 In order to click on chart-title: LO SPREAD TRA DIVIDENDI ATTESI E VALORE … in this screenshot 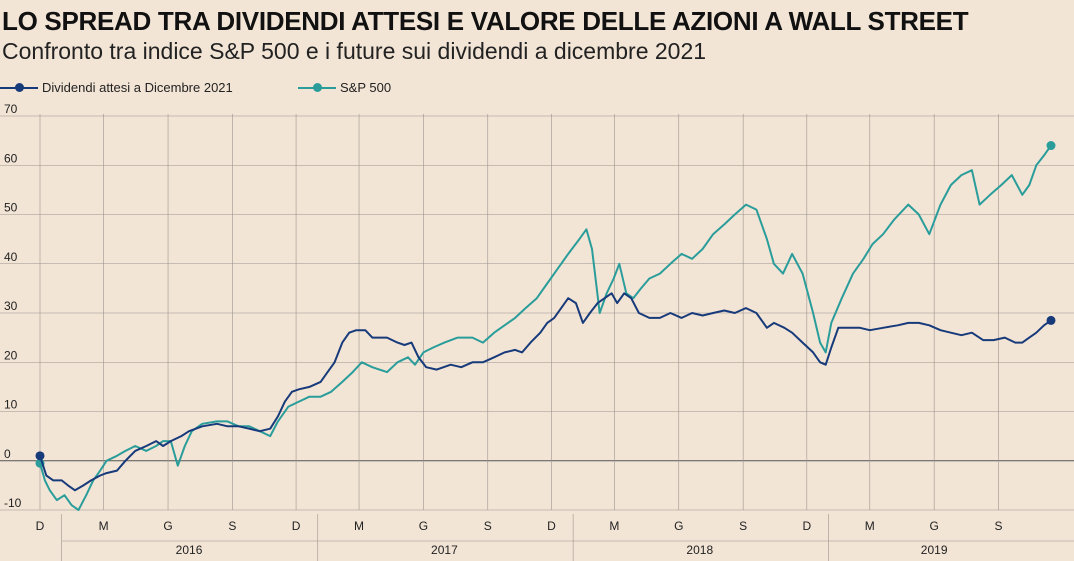, I will do `click(485, 21)`.